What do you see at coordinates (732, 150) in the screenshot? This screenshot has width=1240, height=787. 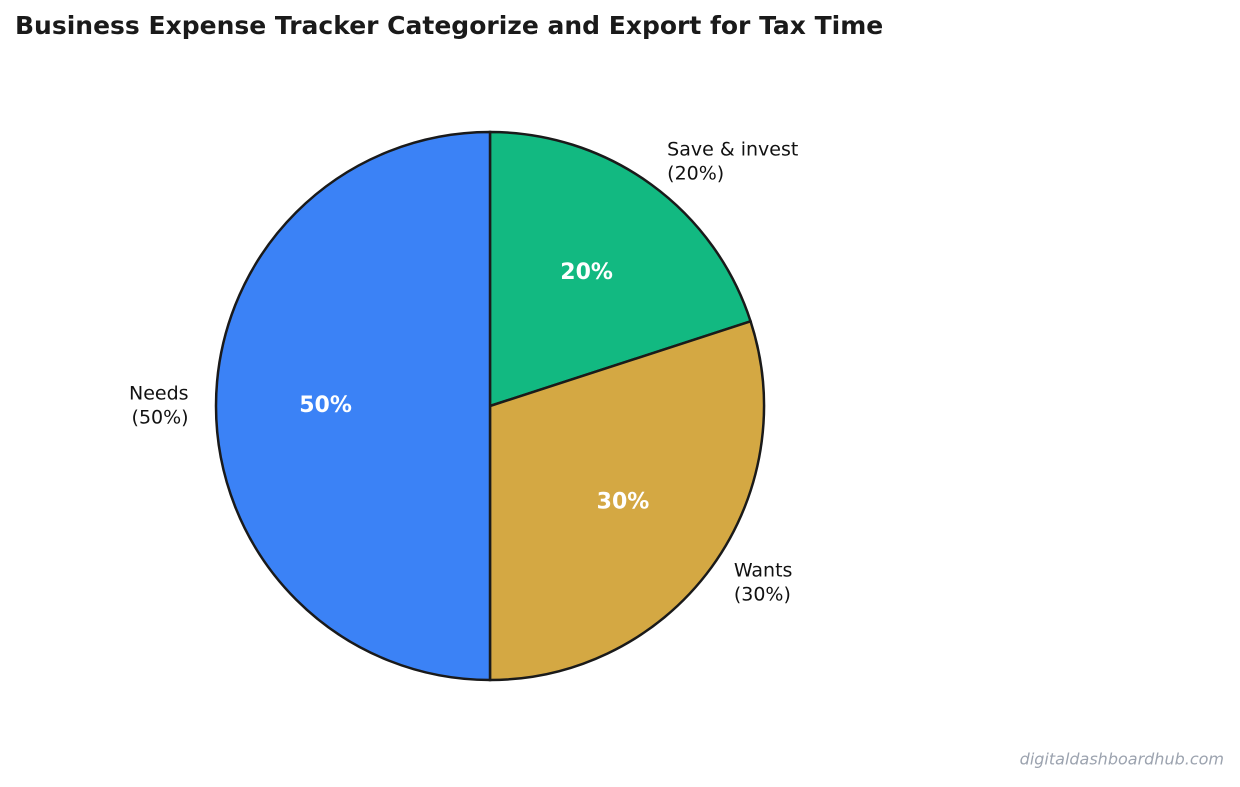 I see `slice-category-label: Save & invest` at bounding box center [732, 150].